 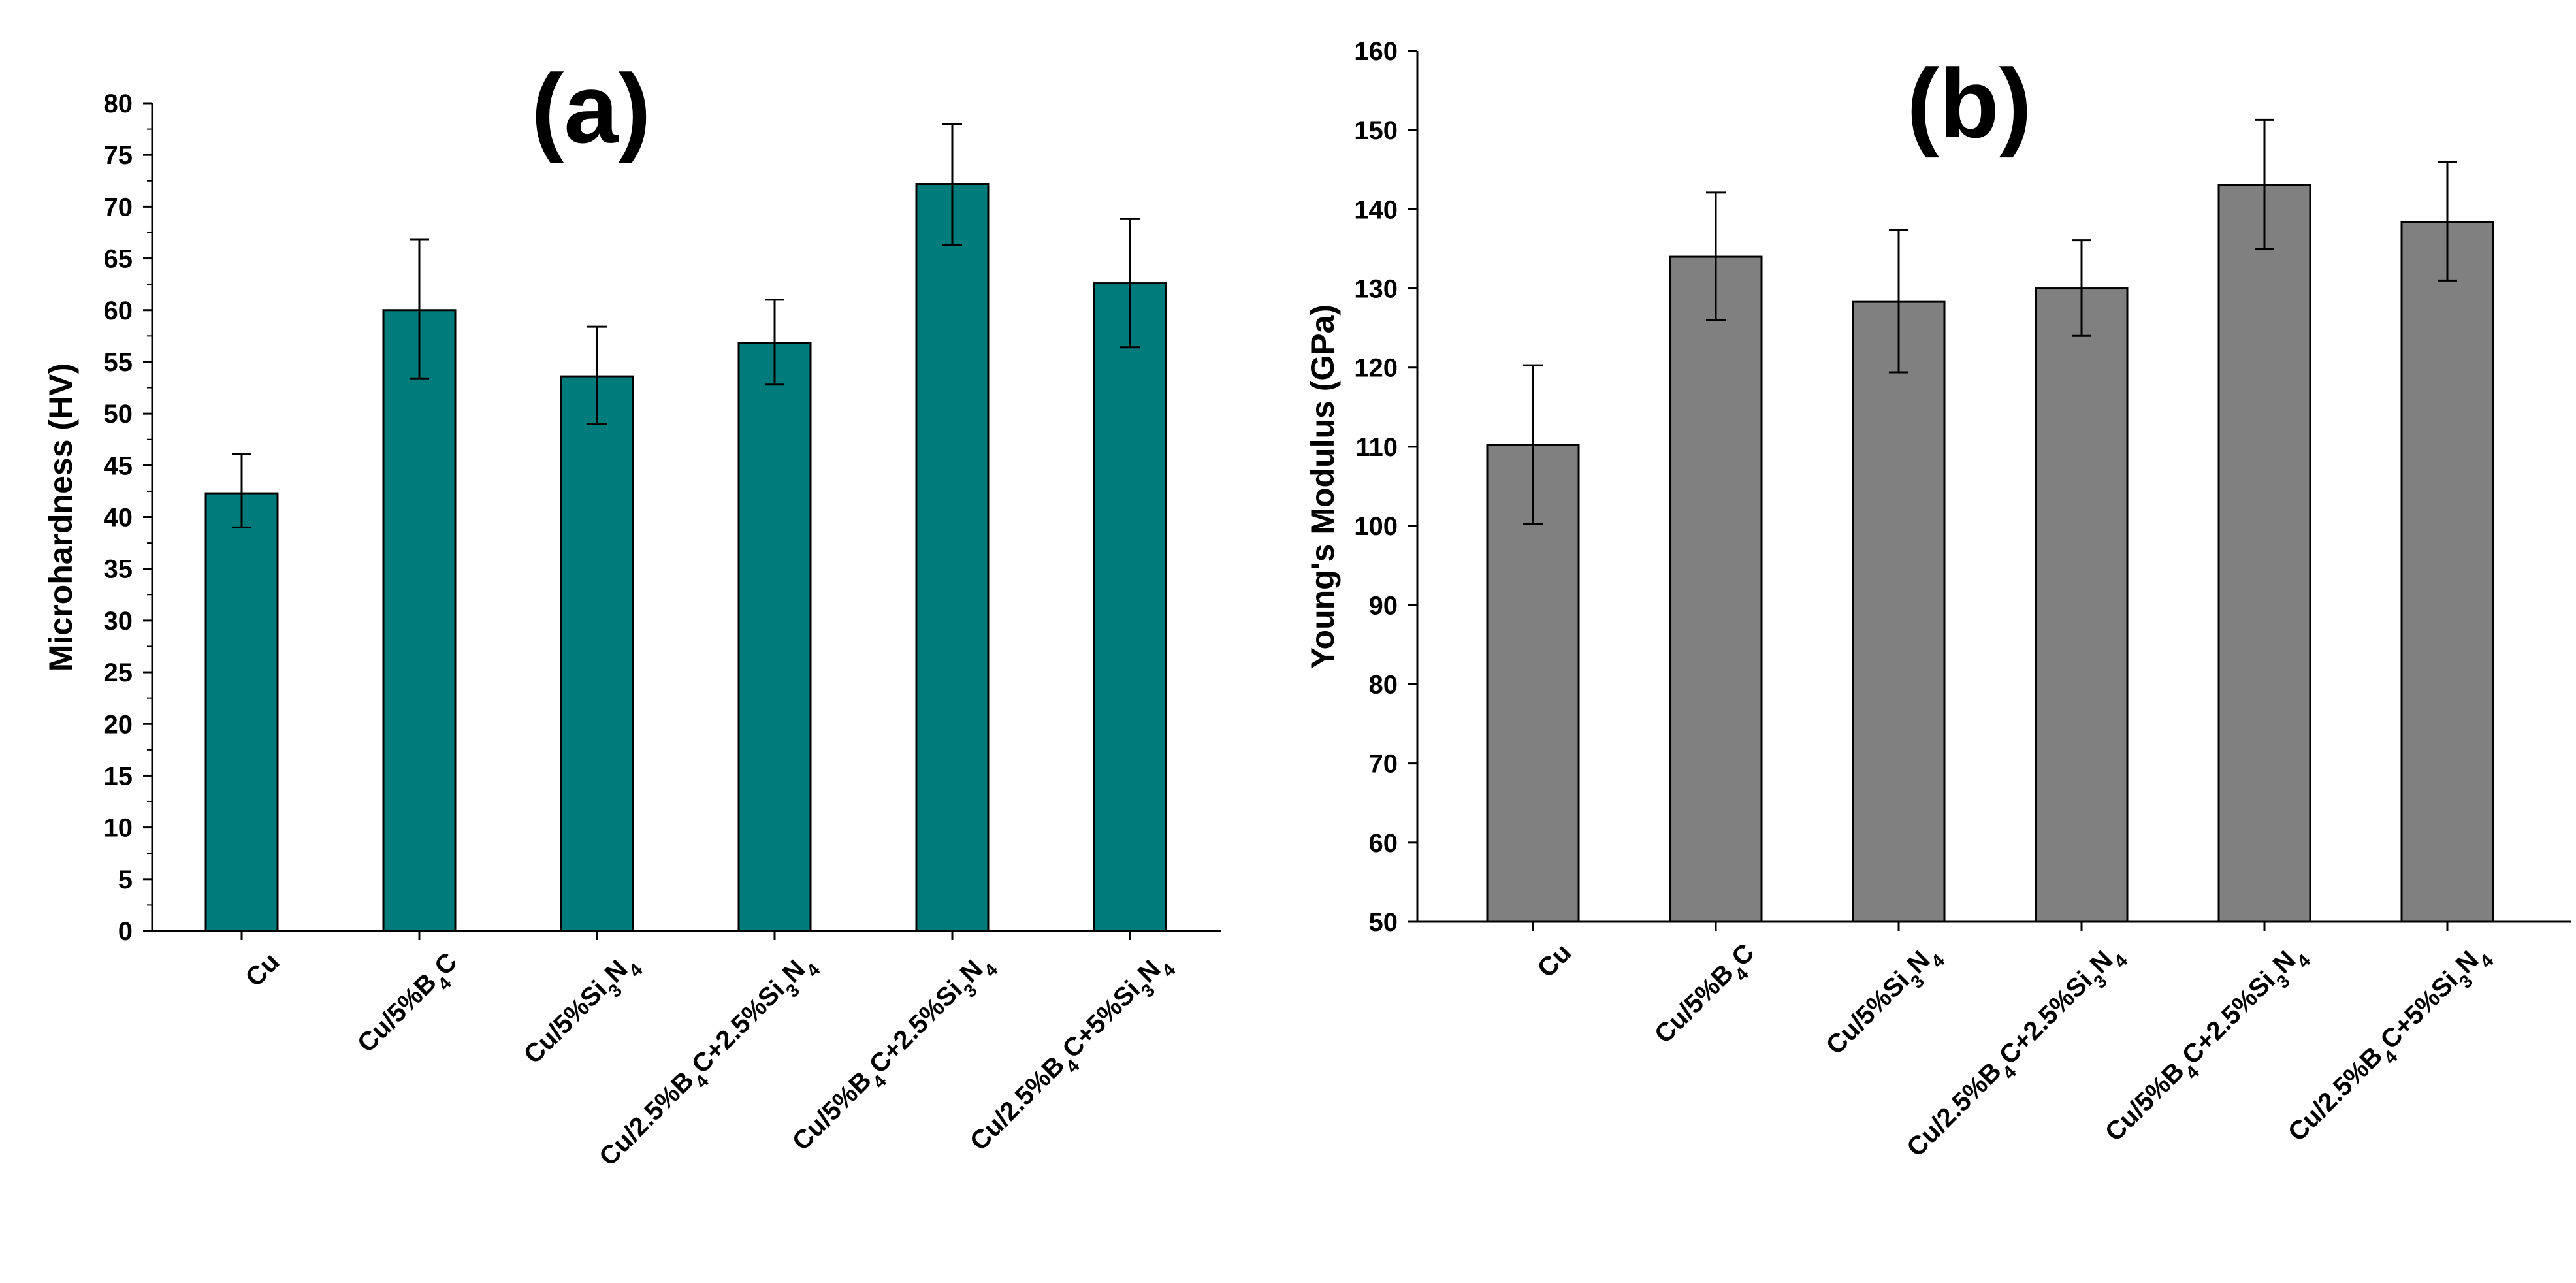 What do you see at coordinates (591, 108) in the screenshot?
I see `panel-title: (a)` at bounding box center [591, 108].